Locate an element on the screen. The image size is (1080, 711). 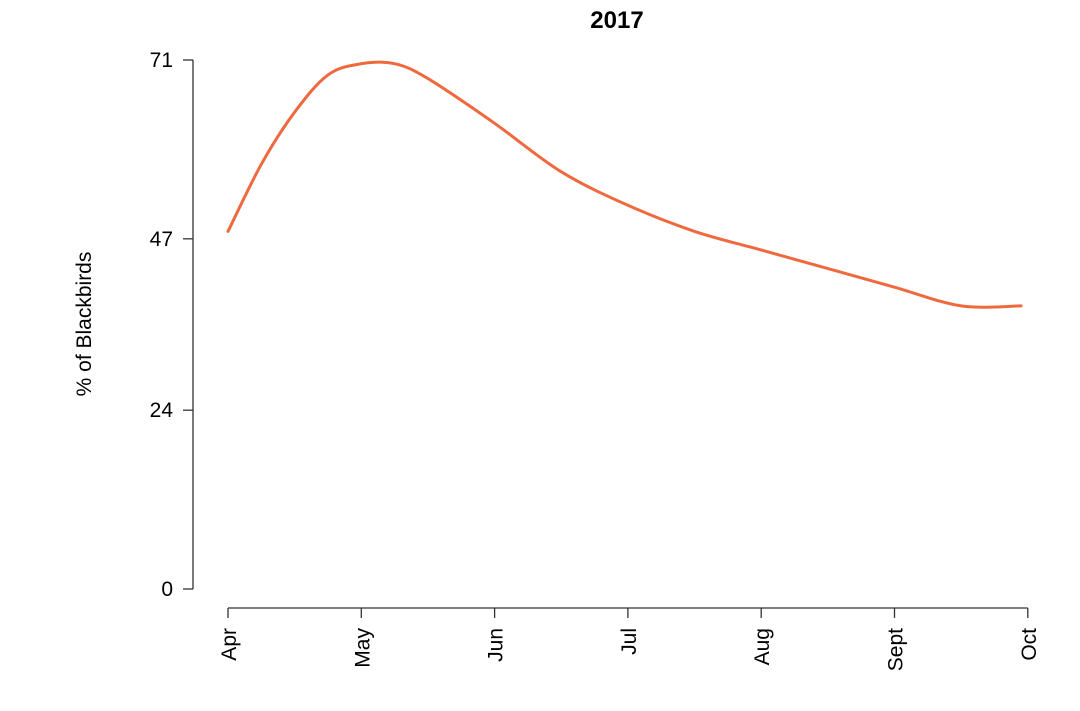
y-tick-label: 0 is located at coordinates (167, 589).